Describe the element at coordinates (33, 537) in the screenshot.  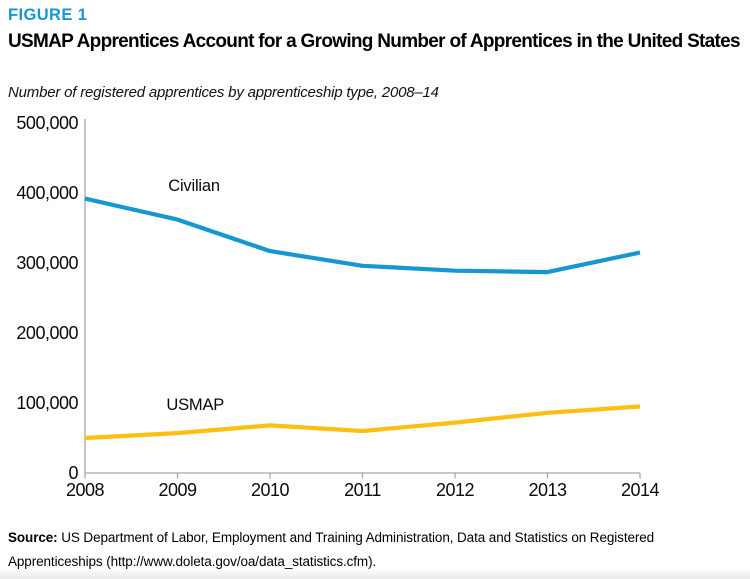
I see `source-label: Source:` at that location.